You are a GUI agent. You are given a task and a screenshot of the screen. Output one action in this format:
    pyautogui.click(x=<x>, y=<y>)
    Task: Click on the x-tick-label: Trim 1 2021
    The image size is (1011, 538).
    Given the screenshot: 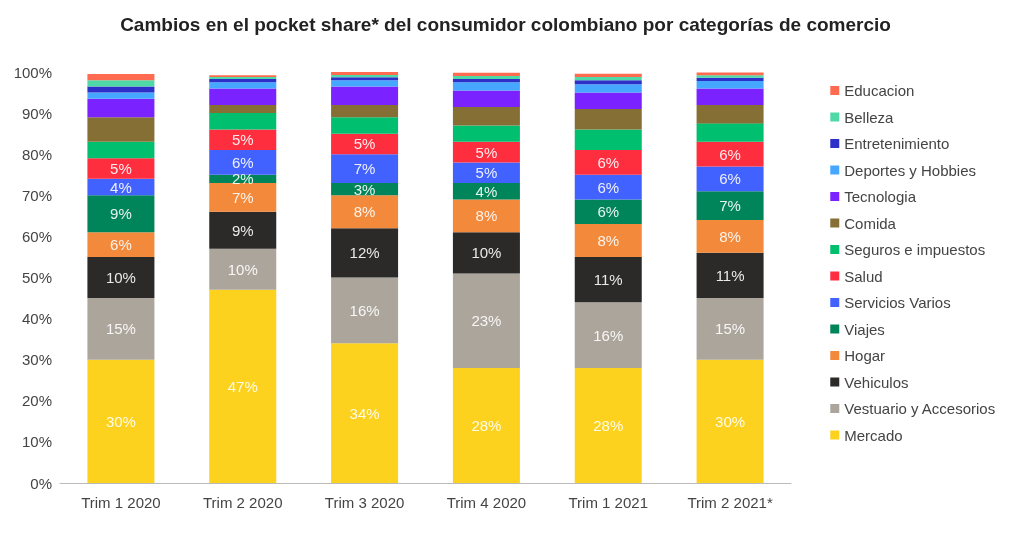 What is the action you would take?
    pyautogui.click(x=608, y=502)
    